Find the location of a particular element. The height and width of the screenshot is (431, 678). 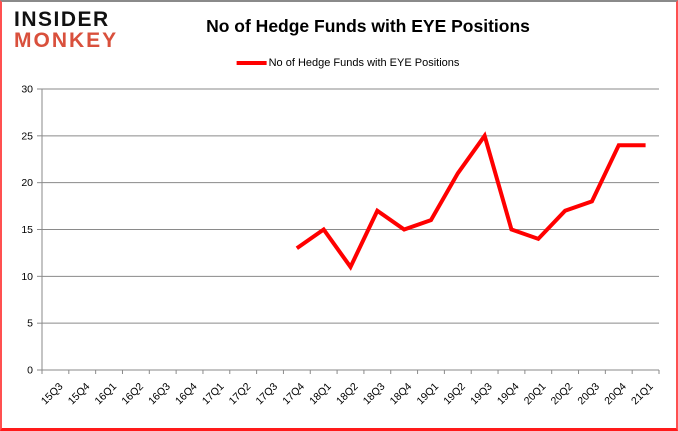

x-tick-label: 16Q2 is located at coordinates (132, 394).